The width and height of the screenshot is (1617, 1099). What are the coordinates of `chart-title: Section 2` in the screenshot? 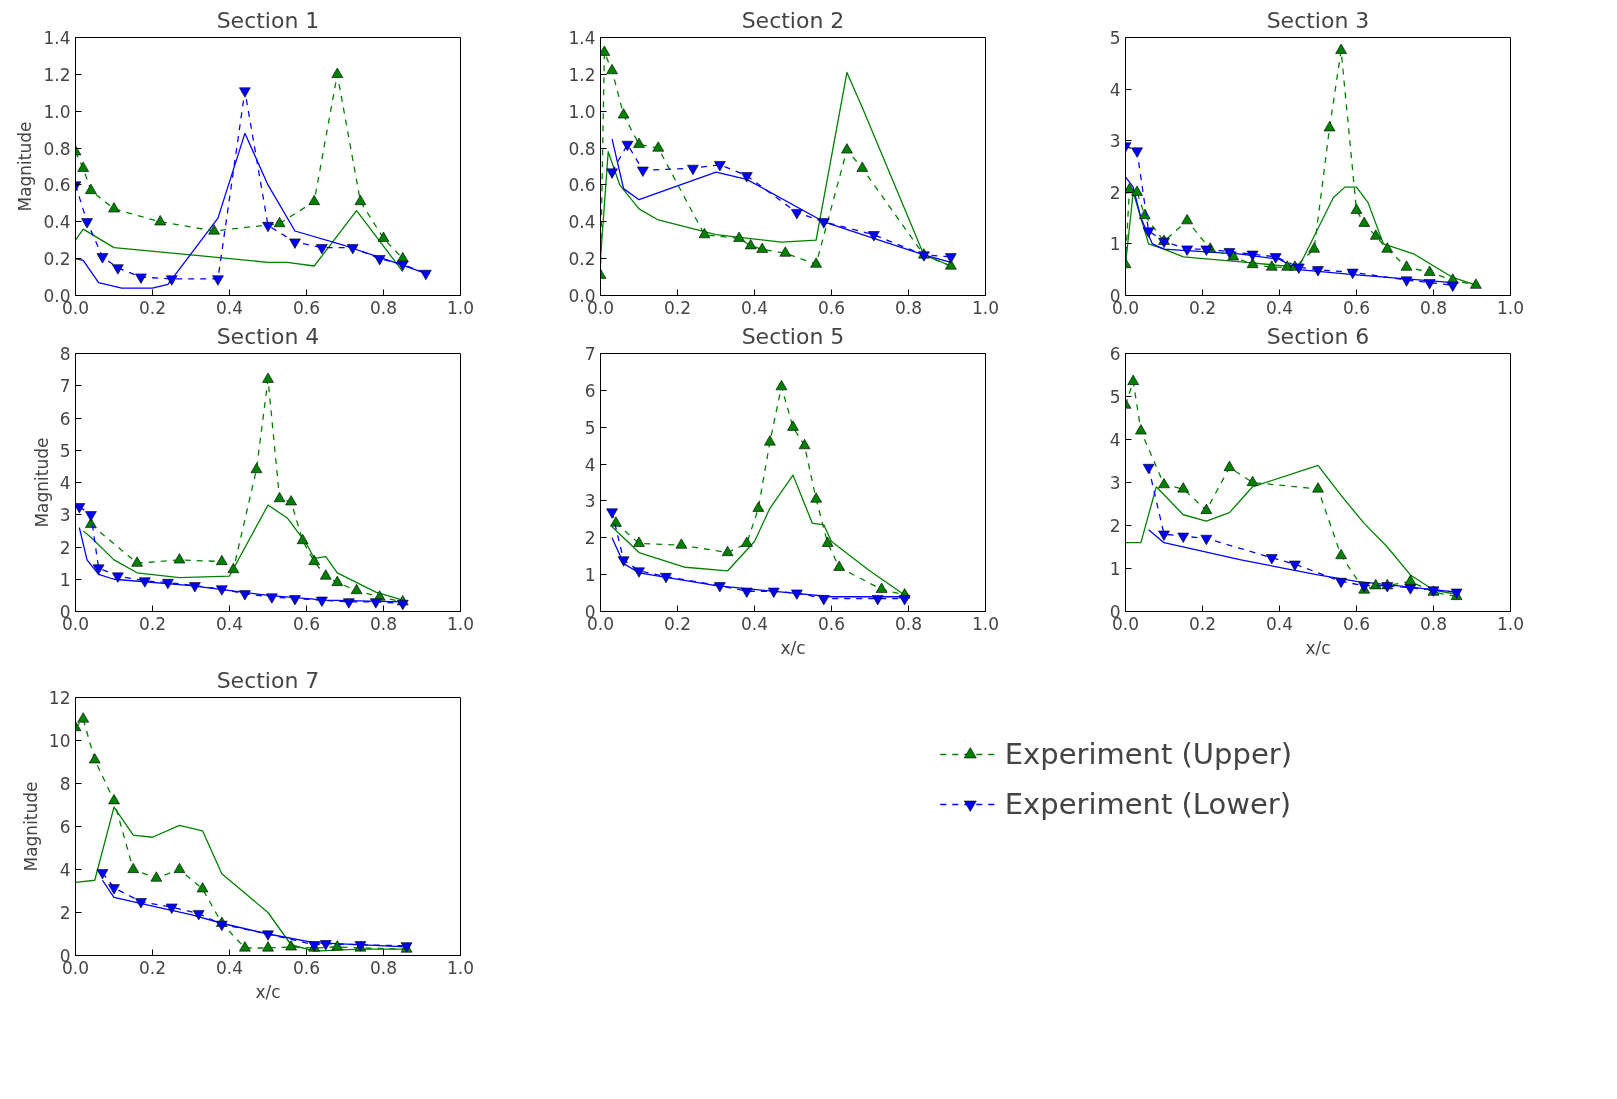 It's located at (793, 20).